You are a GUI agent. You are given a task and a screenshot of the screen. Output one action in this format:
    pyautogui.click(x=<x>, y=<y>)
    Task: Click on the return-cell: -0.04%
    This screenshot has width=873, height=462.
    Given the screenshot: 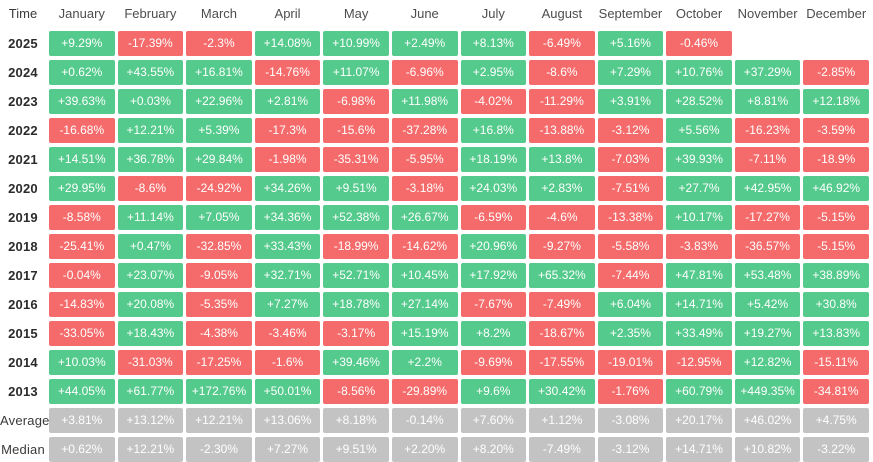 What is the action you would take?
    pyautogui.click(x=82, y=275)
    